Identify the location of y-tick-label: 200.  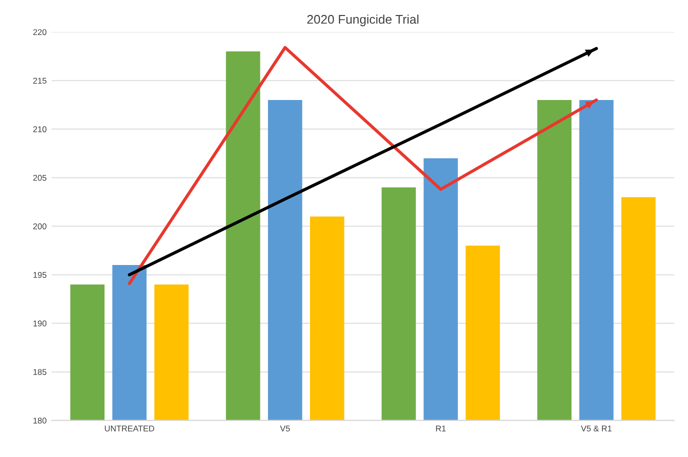
(39, 226).